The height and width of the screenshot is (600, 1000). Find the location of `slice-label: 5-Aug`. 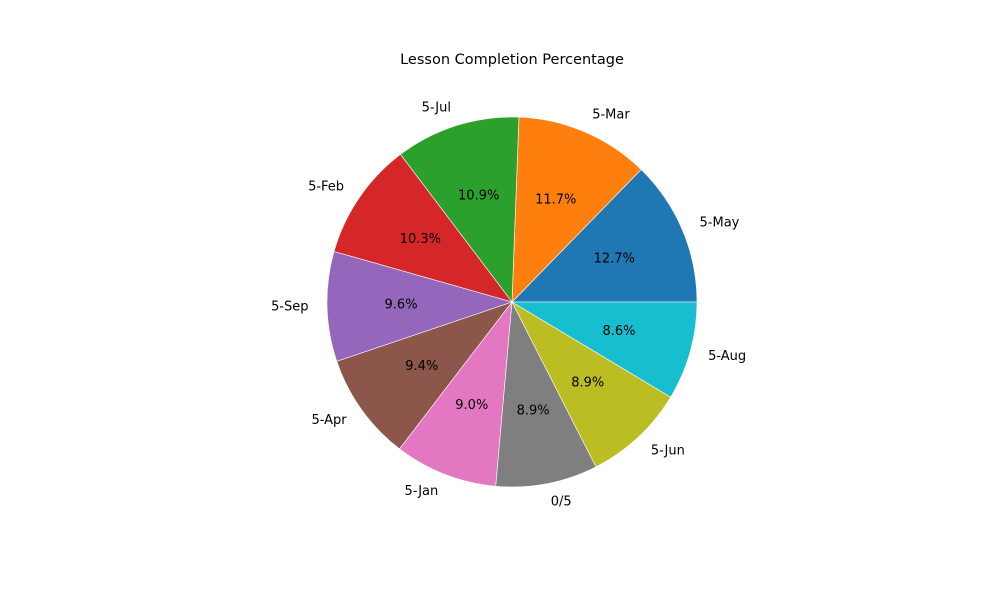

slice-label: 5-Aug is located at coordinates (727, 356).